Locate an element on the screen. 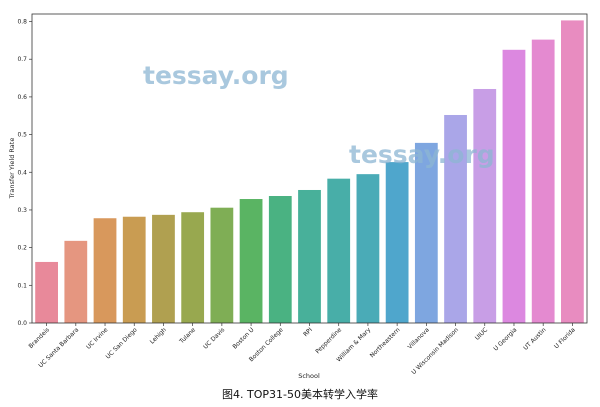 This screenshot has height=407, width=600. x-tick-label: Northeastern is located at coordinates (385, 342).